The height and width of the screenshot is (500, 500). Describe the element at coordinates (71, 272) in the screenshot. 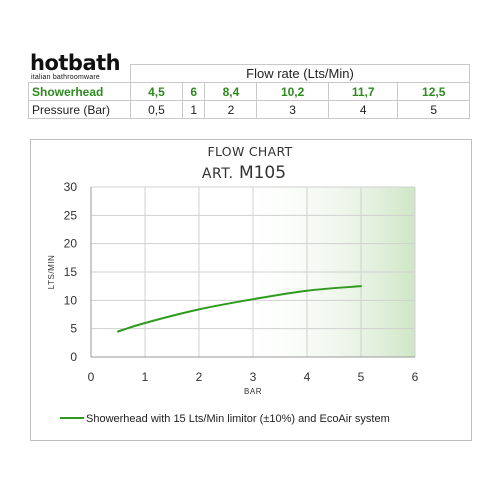

I see `y-tick-label: 15` at that location.